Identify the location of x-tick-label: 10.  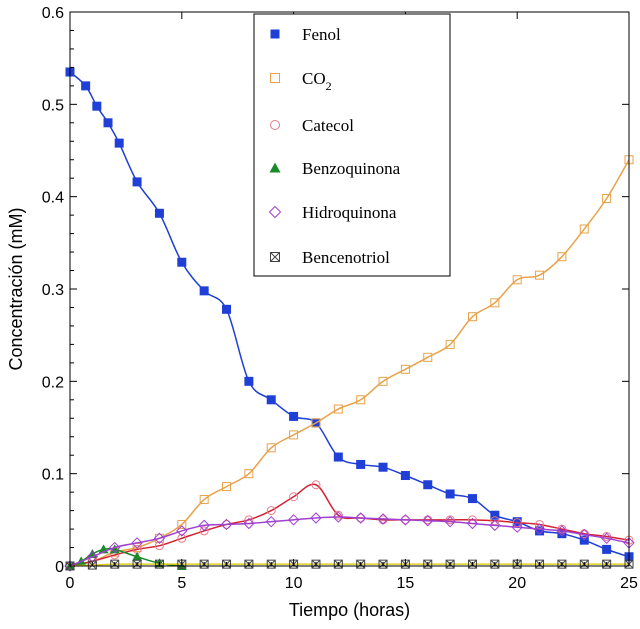
(294, 583).